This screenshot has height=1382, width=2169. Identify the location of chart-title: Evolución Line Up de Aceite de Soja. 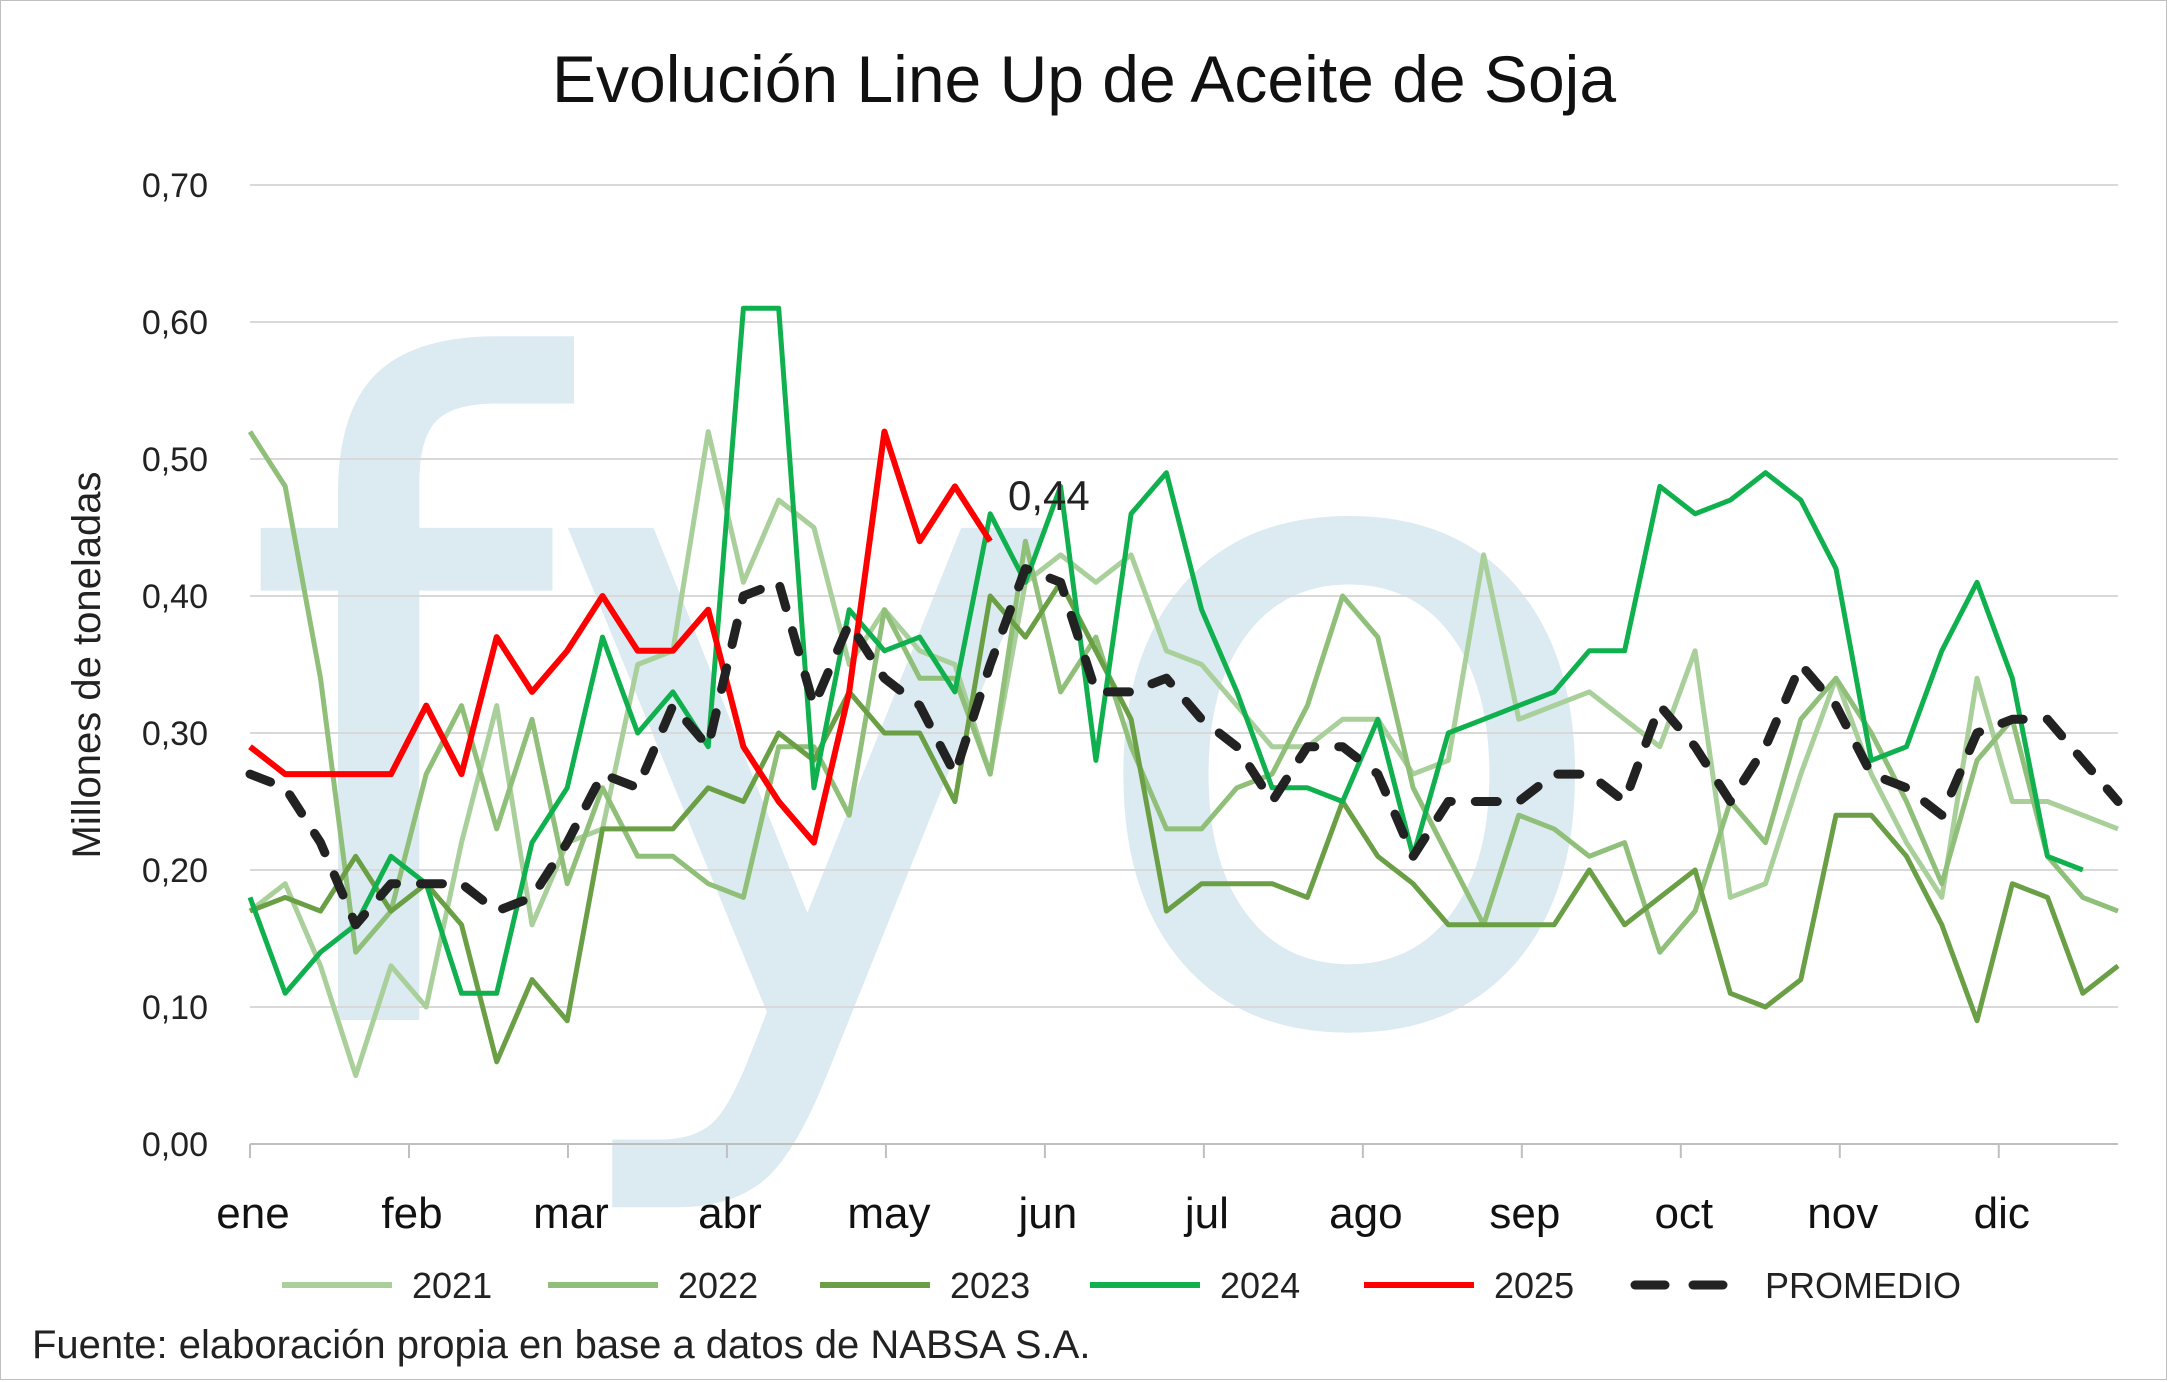
(1084, 79).